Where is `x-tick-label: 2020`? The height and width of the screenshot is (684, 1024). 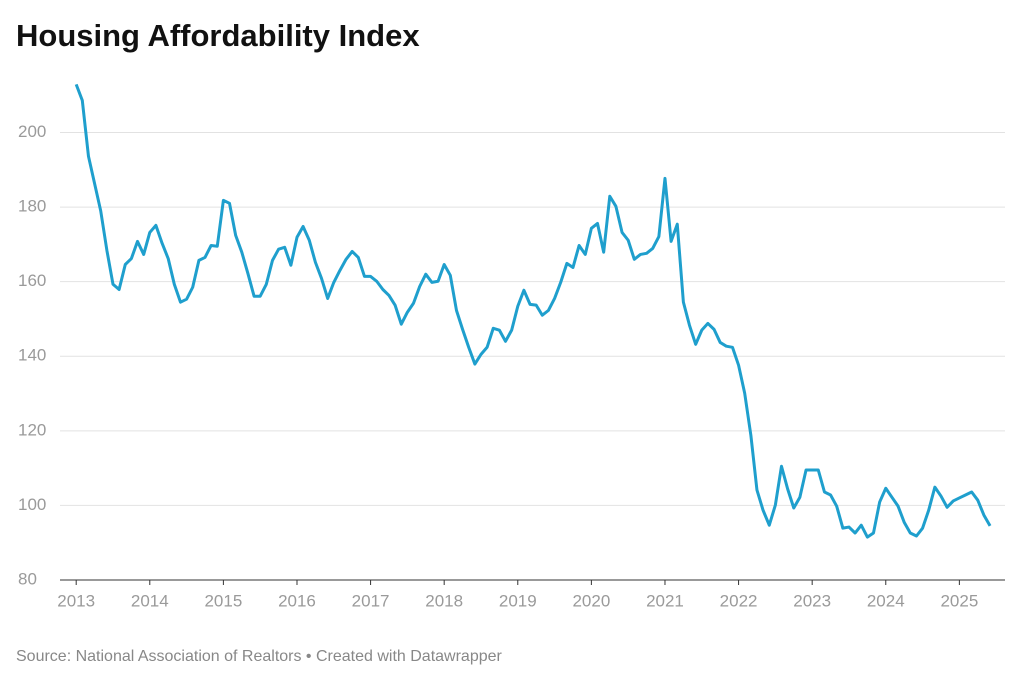
x-tick-label: 2020 is located at coordinates (591, 600).